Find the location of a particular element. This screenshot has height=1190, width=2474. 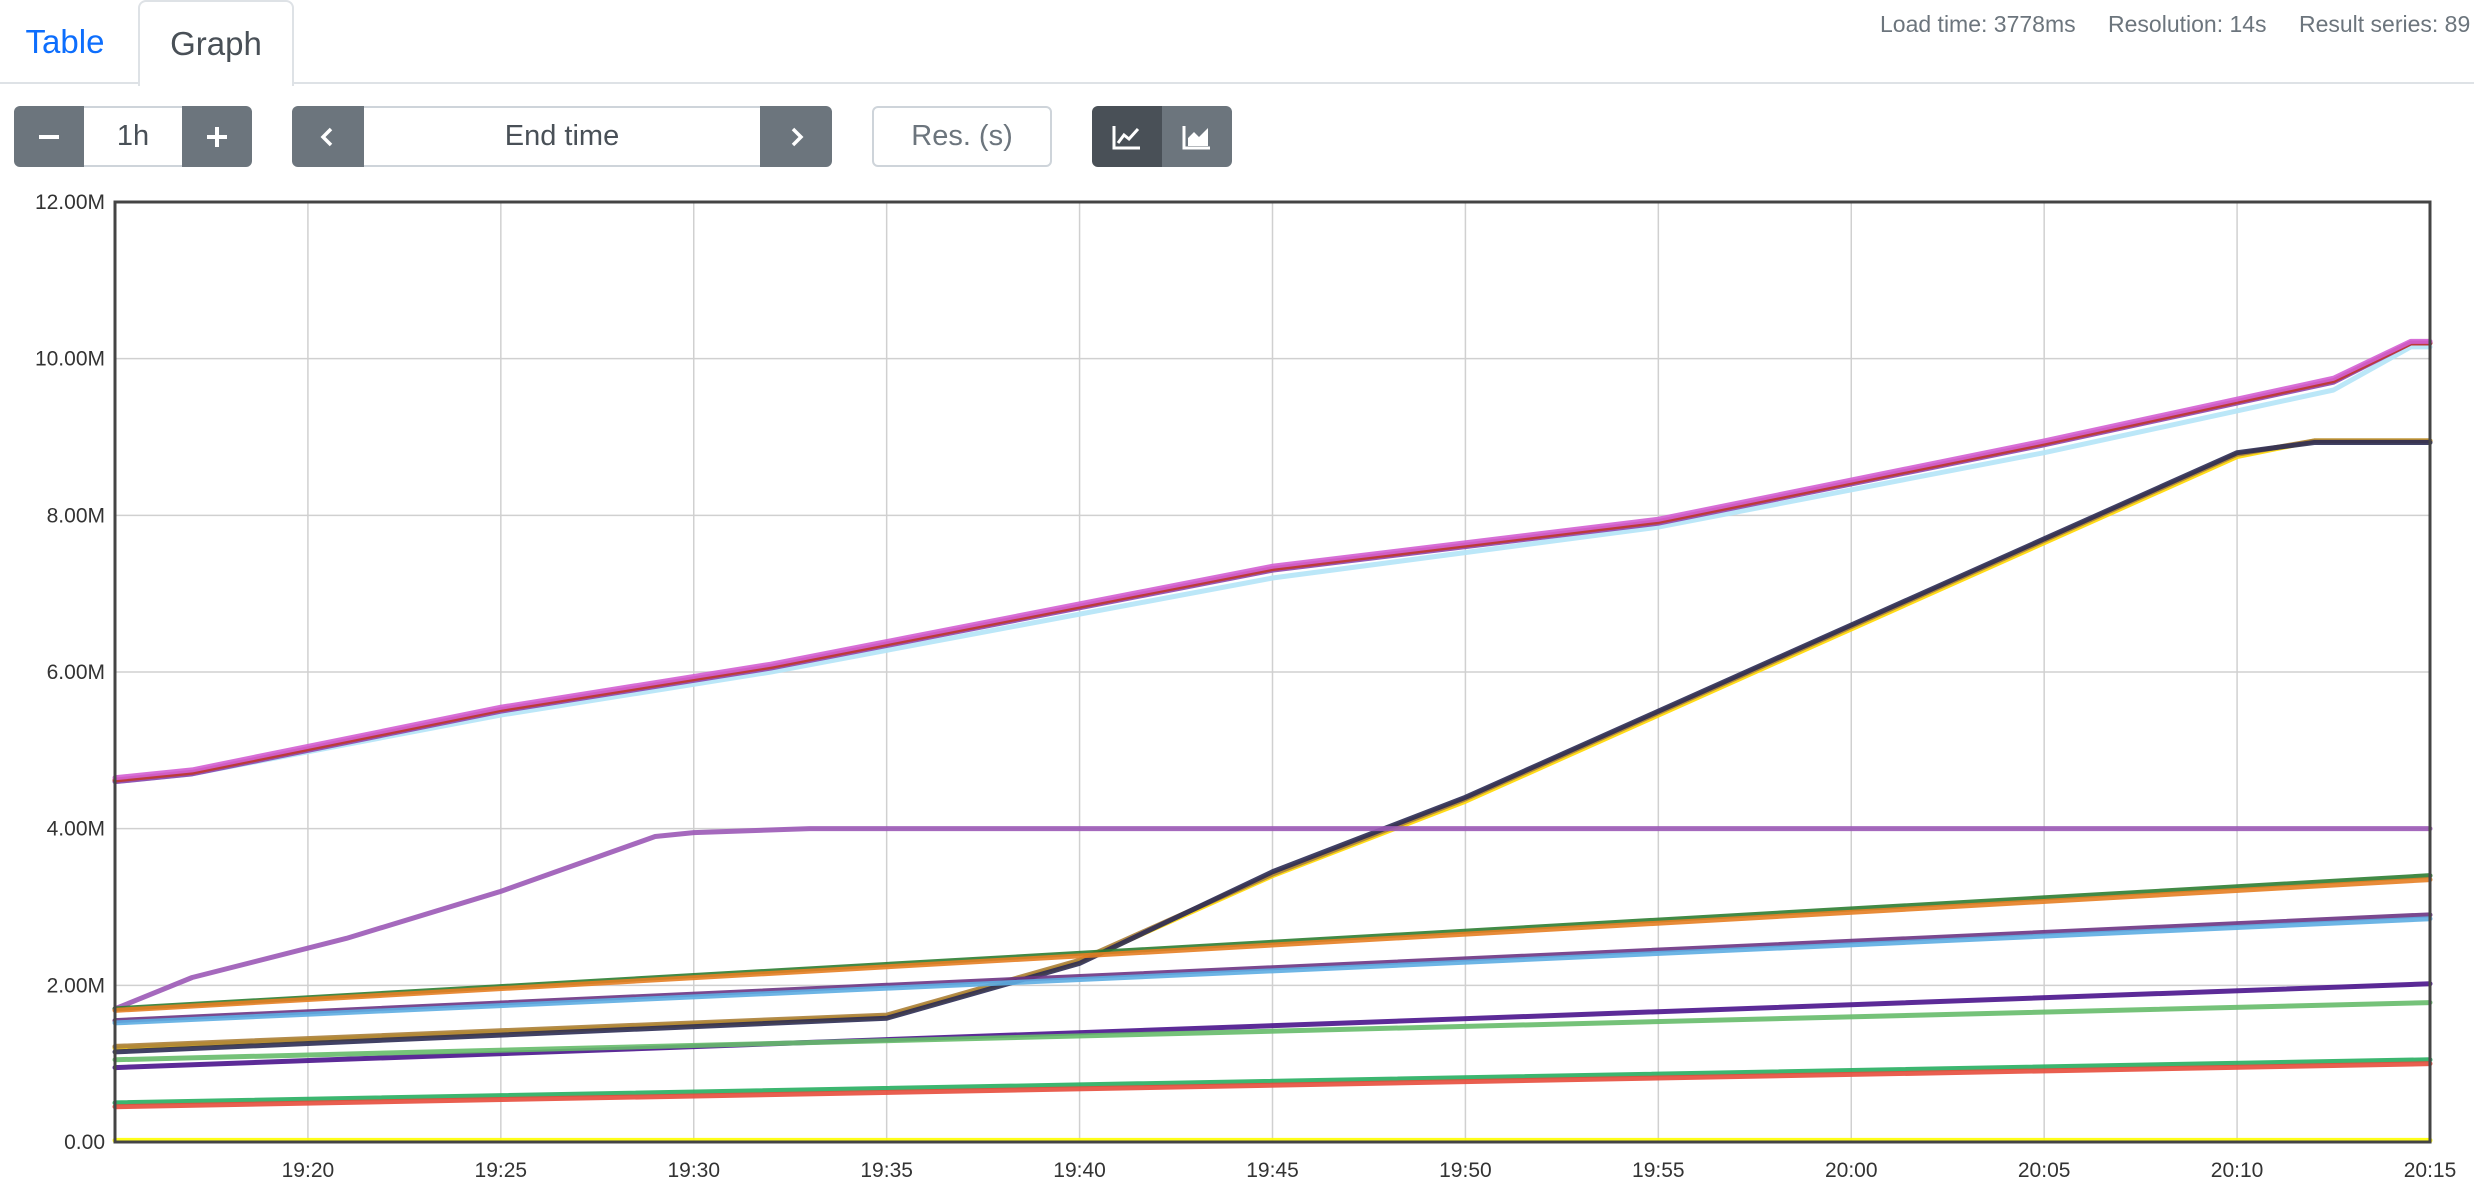

stacked-mode-button is located at coordinates (1197, 136).